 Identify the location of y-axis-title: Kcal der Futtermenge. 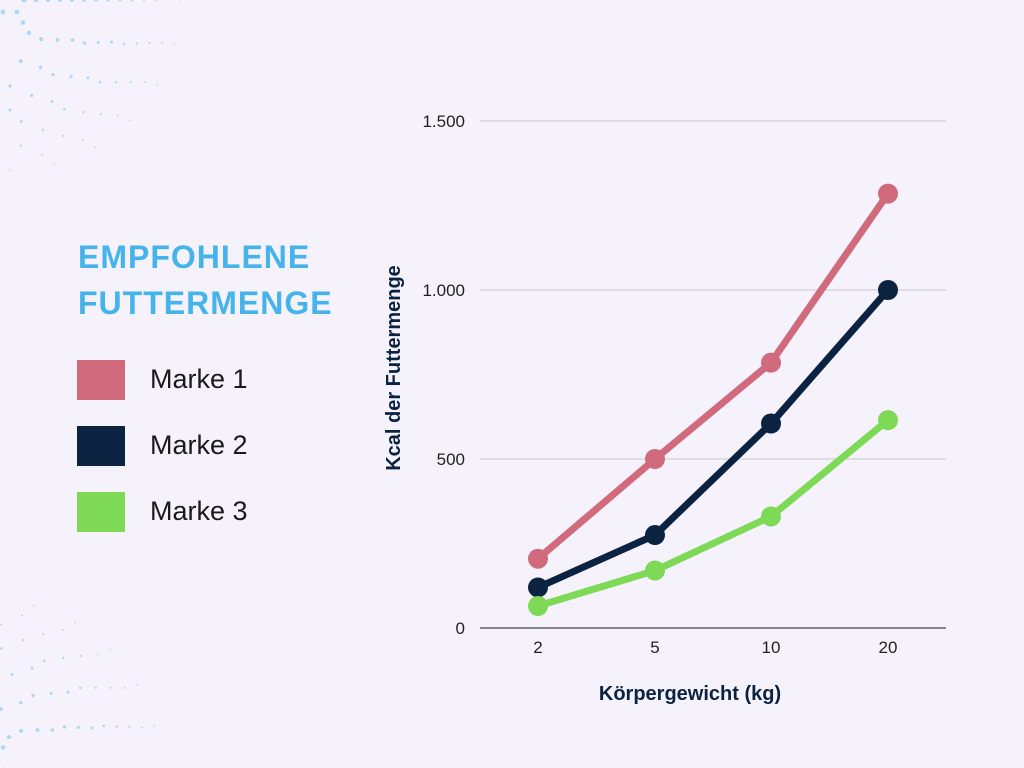
(394, 368).